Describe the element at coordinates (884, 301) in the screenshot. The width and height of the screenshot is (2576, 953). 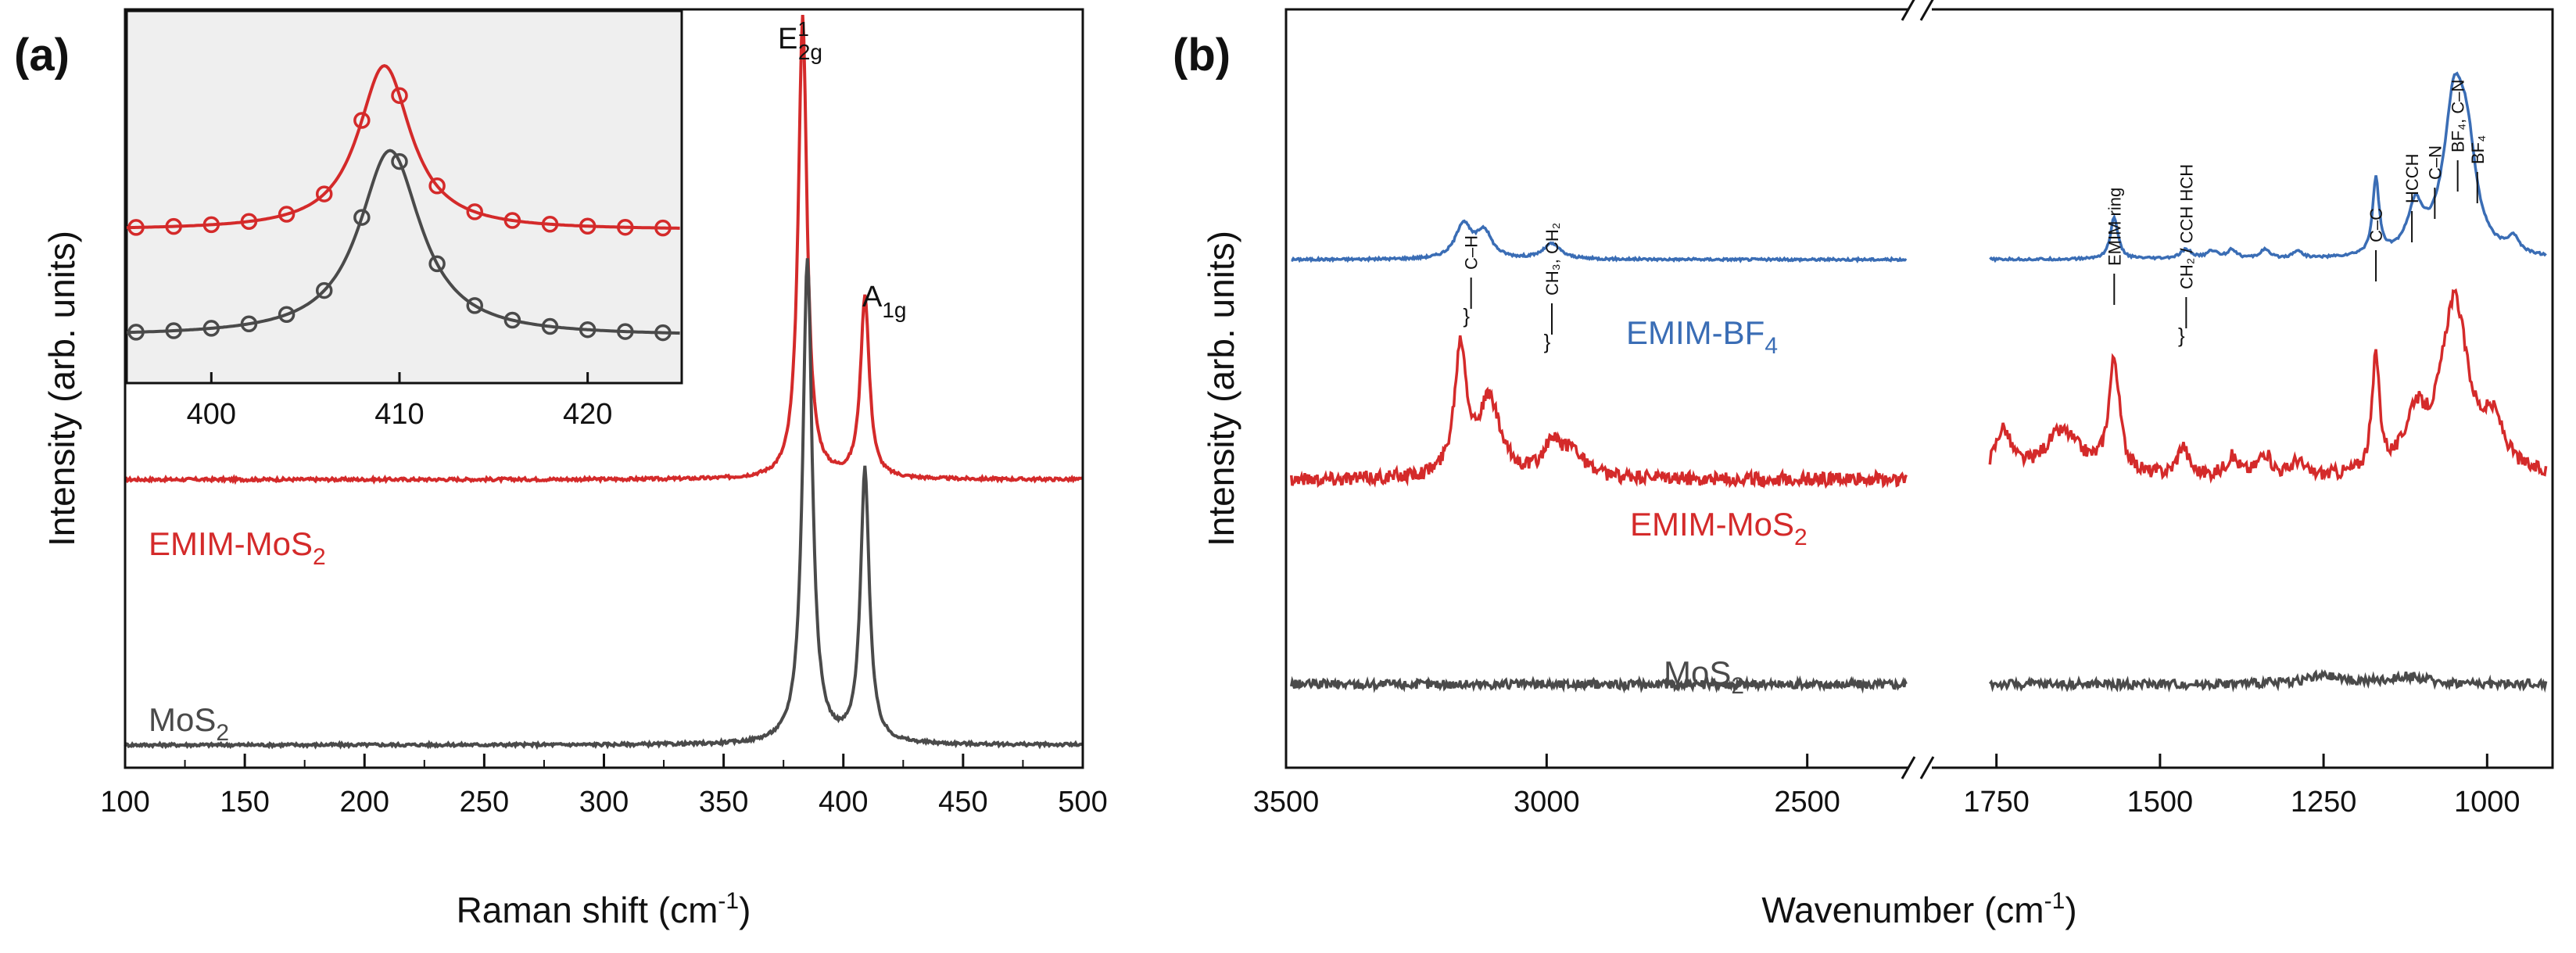
I see `panel-a-peak-label-1: A1g` at that location.